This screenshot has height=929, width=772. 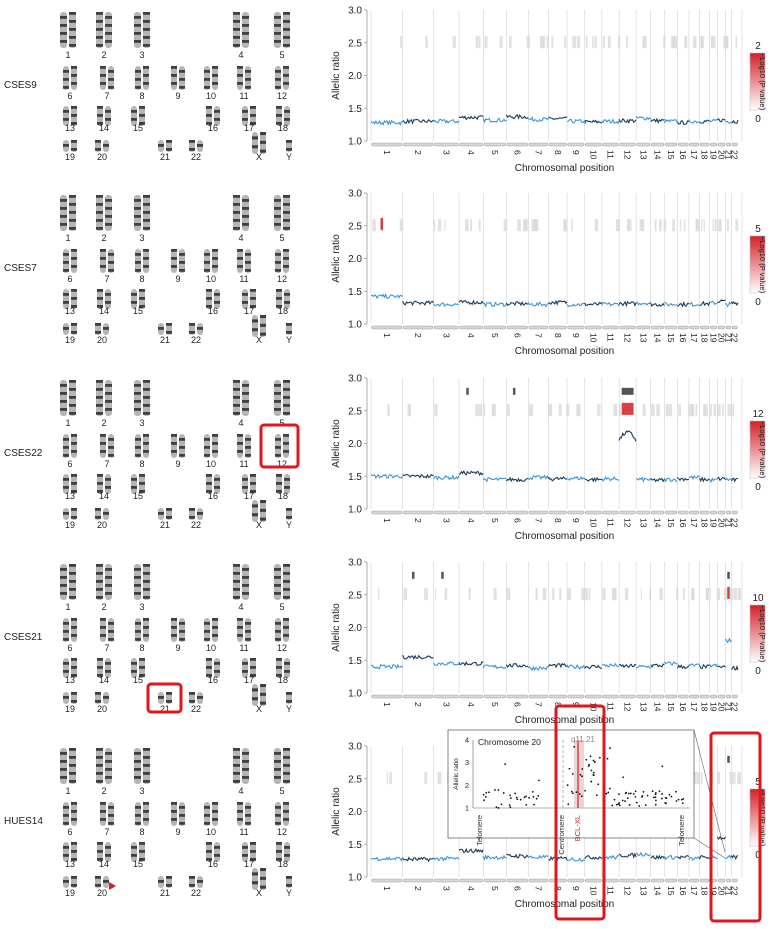 What do you see at coordinates (138, 311) in the screenshot?
I see `karyotype-label-15: 15` at bounding box center [138, 311].